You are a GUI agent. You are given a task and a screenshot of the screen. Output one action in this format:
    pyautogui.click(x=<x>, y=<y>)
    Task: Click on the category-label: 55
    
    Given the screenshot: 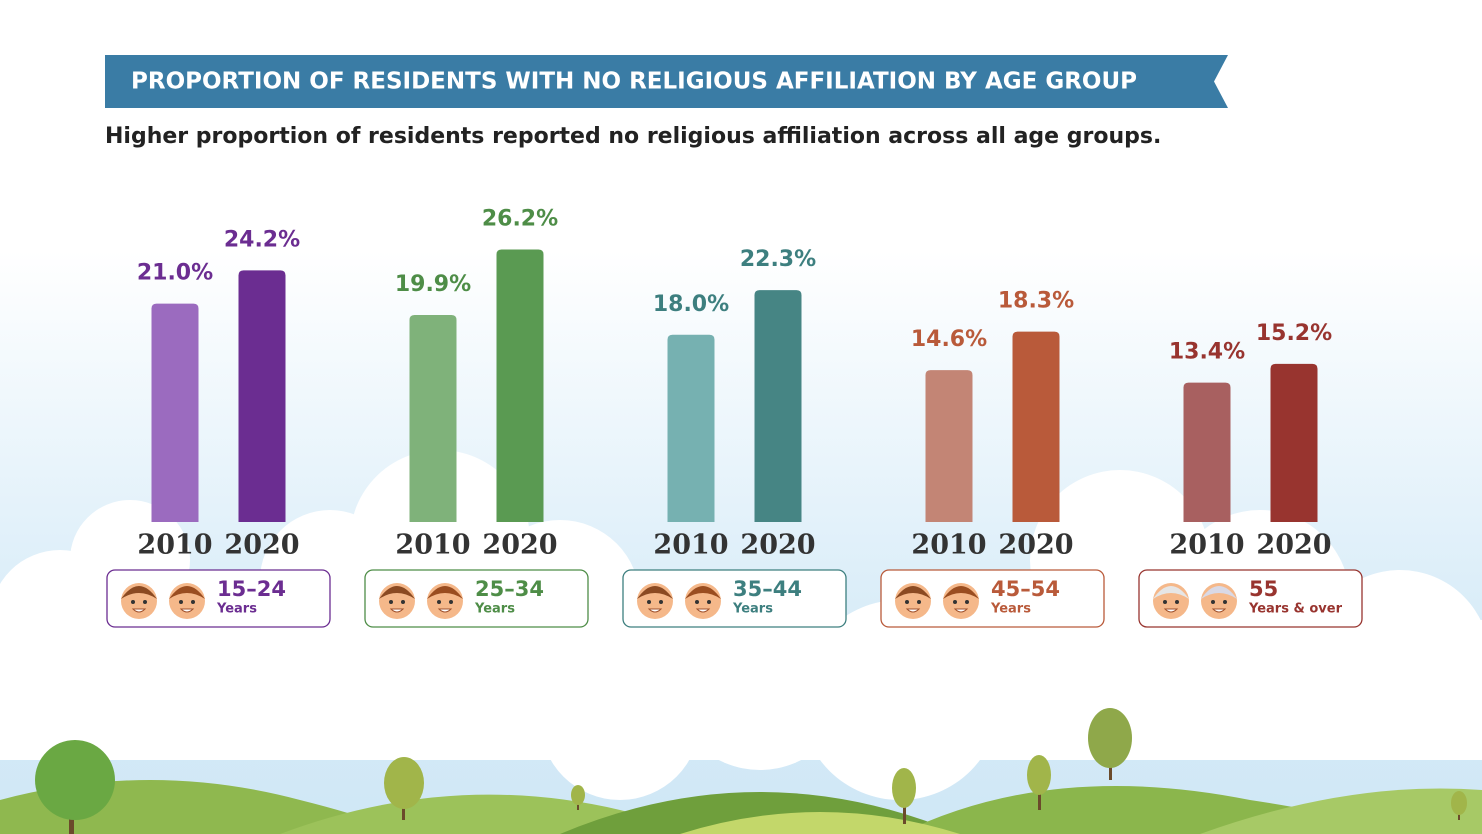 What is the action you would take?
    pyautogui.click(x=1263, y=589)
    